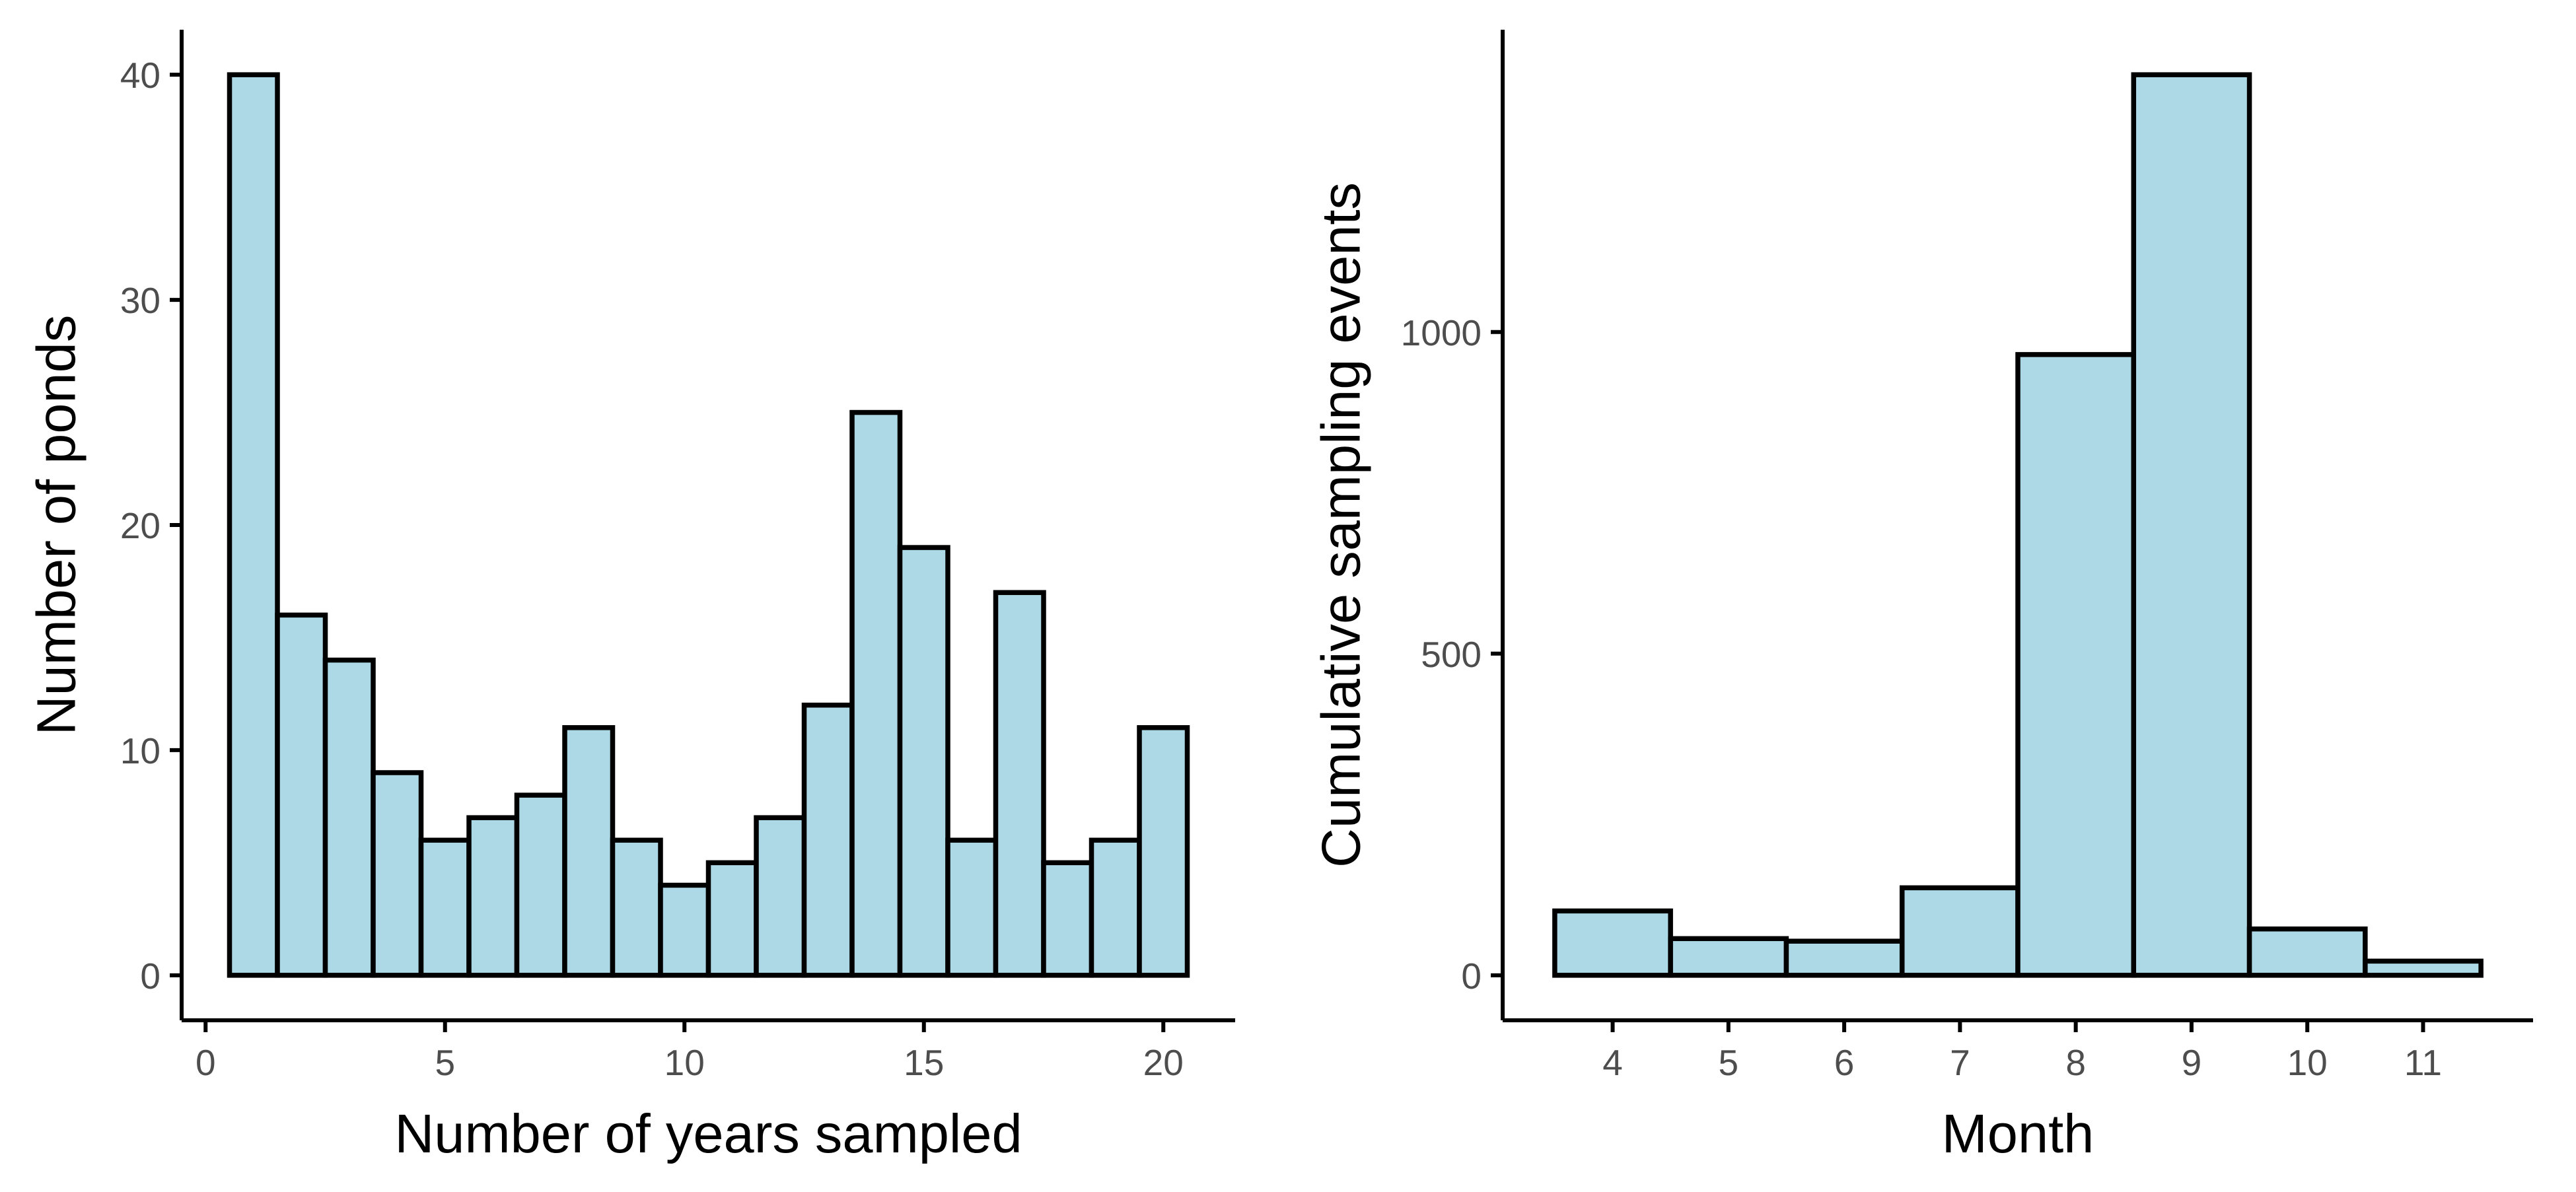  I want to click on x-tick-label: 15, so click(924, 1062).